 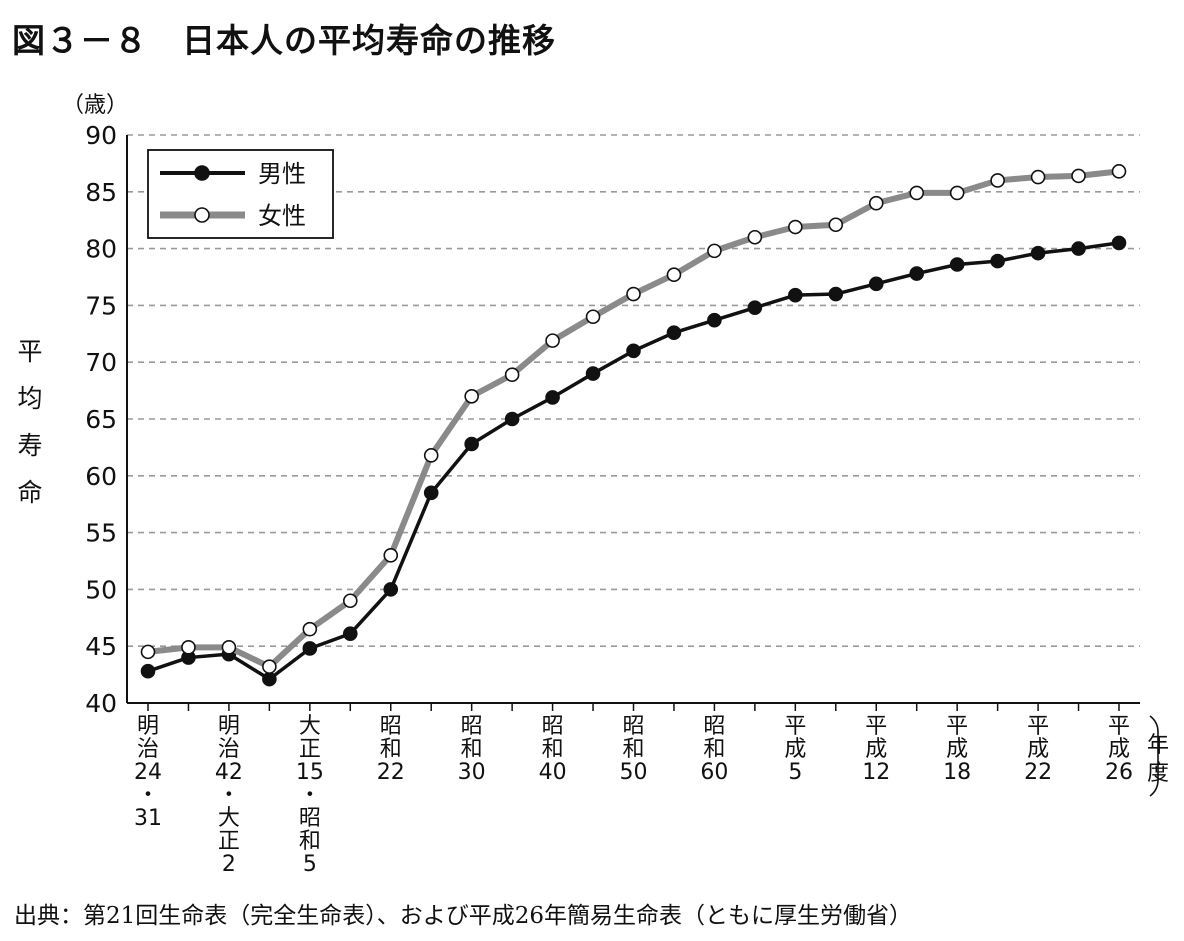 What do you see at coordinates (1119, 772) in the screenshot?
I see `x-tick-label: 26` at bounding box center [1119, 772].